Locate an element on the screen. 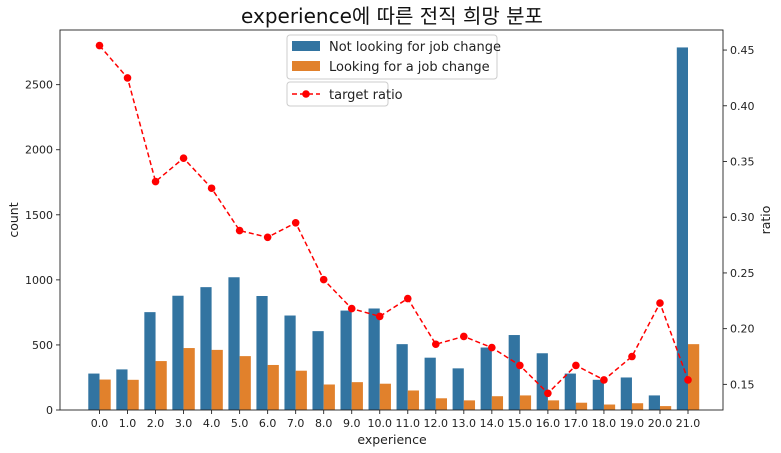 The height and width of the screenshot is (453, 781). y-axis-label: count is located at coordinates (13, 219).